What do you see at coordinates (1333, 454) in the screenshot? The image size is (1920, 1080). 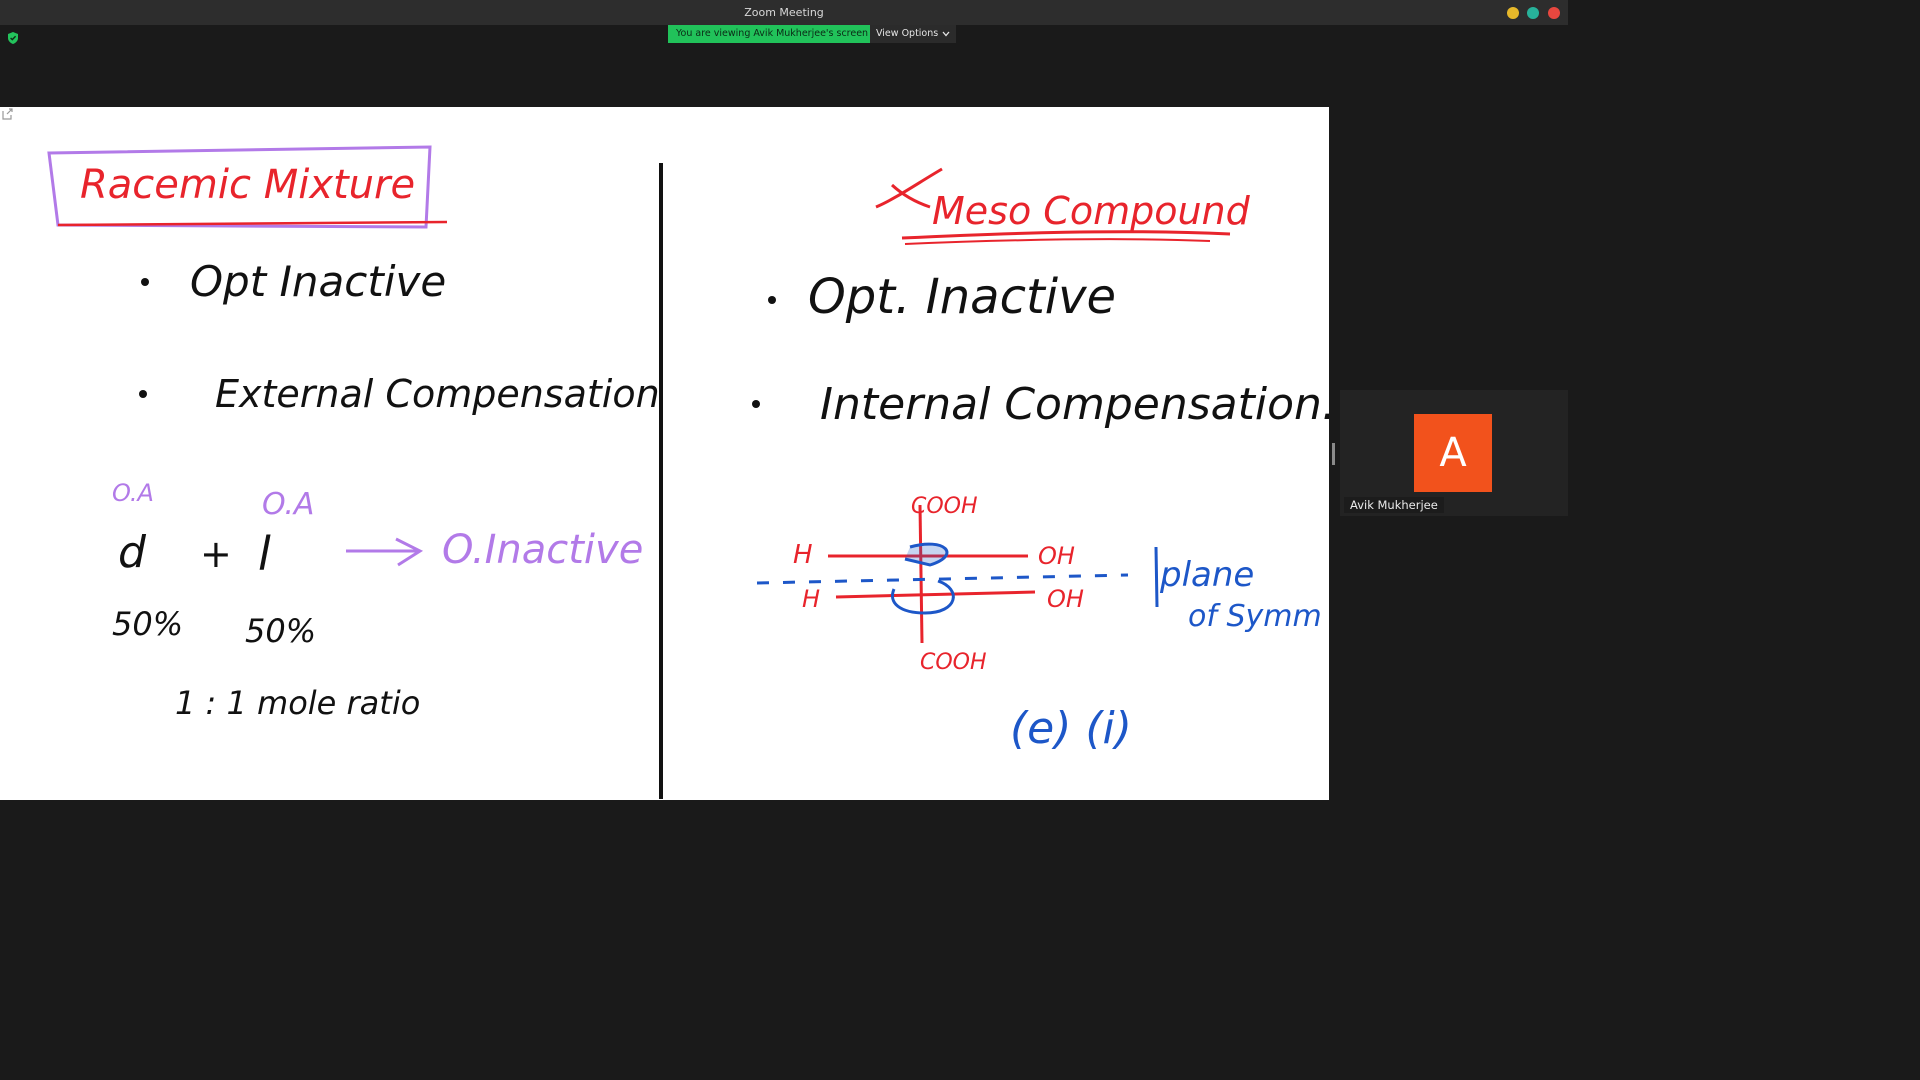 I see `panel-resize-handle` at bounding box center [1333, 454].